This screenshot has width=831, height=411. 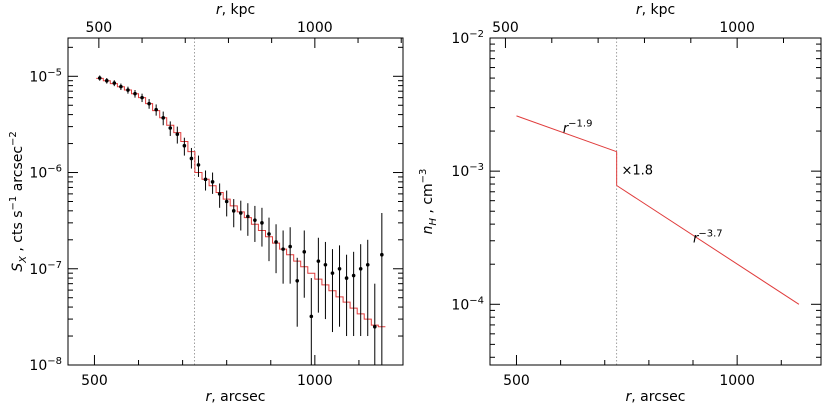 What do you see at coordinates (45, 173) in the screenshot?
I see `left-y-tick-label: 10⁻⁶` at bounding box center [45, 173].